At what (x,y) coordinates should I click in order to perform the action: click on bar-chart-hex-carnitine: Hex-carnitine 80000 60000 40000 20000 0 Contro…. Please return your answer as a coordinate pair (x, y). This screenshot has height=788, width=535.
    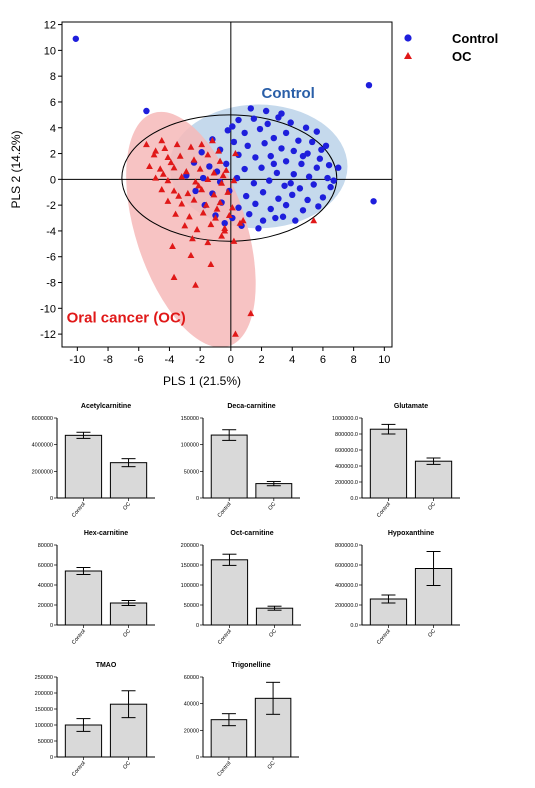
    Looking at the image, I should click on (96, 588).